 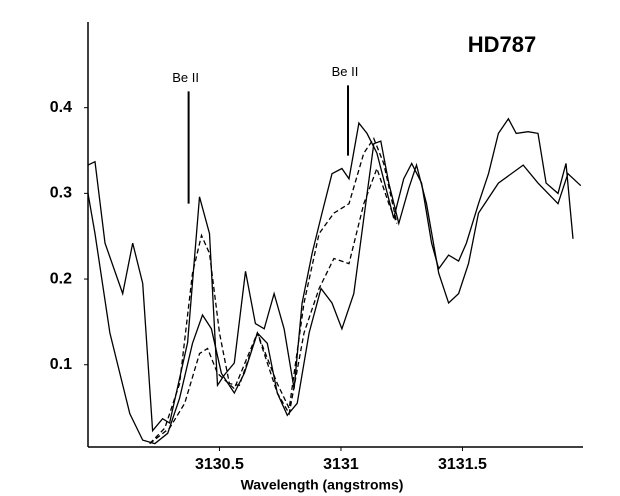 What do you see at coordinates (61, 364) in the screenshot?
I see `y-tick-label: 0.1` at bounding box center [61, 364].